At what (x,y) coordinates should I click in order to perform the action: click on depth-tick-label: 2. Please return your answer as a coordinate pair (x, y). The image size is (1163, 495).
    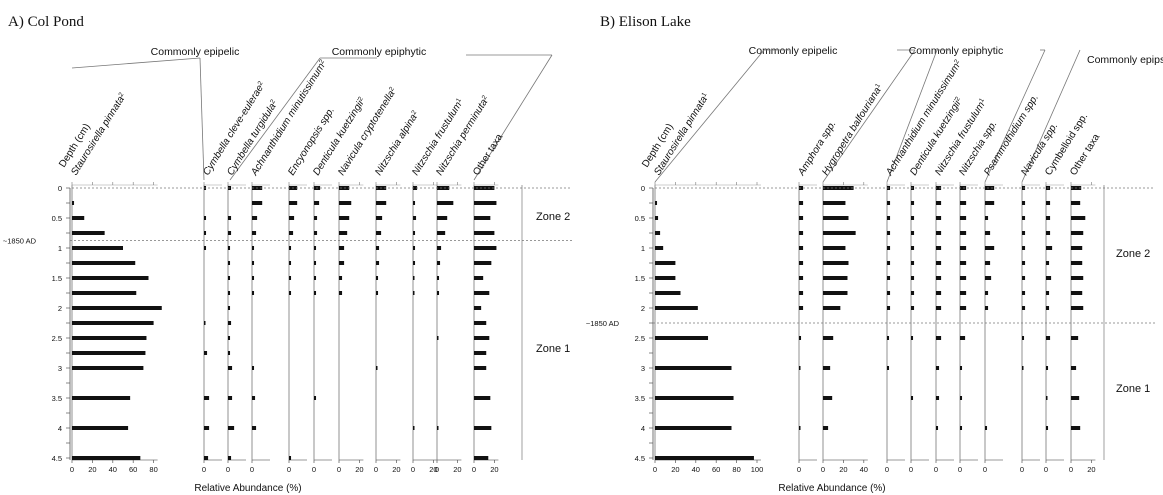
    Looking at the image, I should click on (60, 308).